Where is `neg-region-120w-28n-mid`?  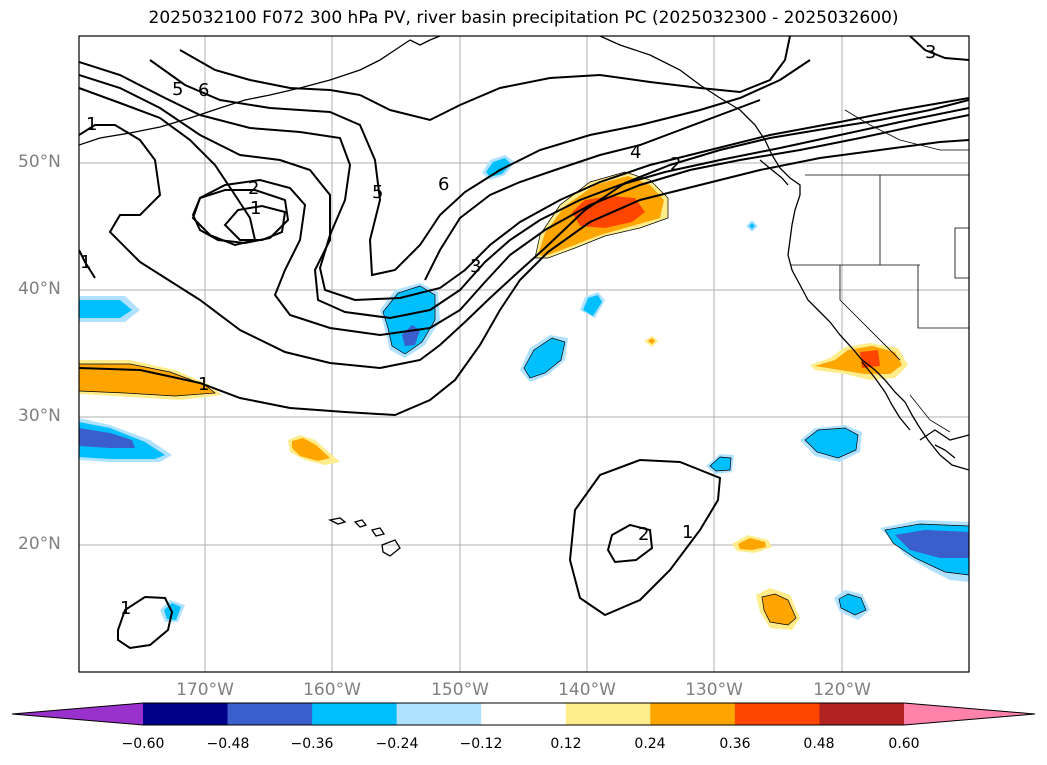
neg-region-120w-28n-mid is located at coordinates (831, 443).